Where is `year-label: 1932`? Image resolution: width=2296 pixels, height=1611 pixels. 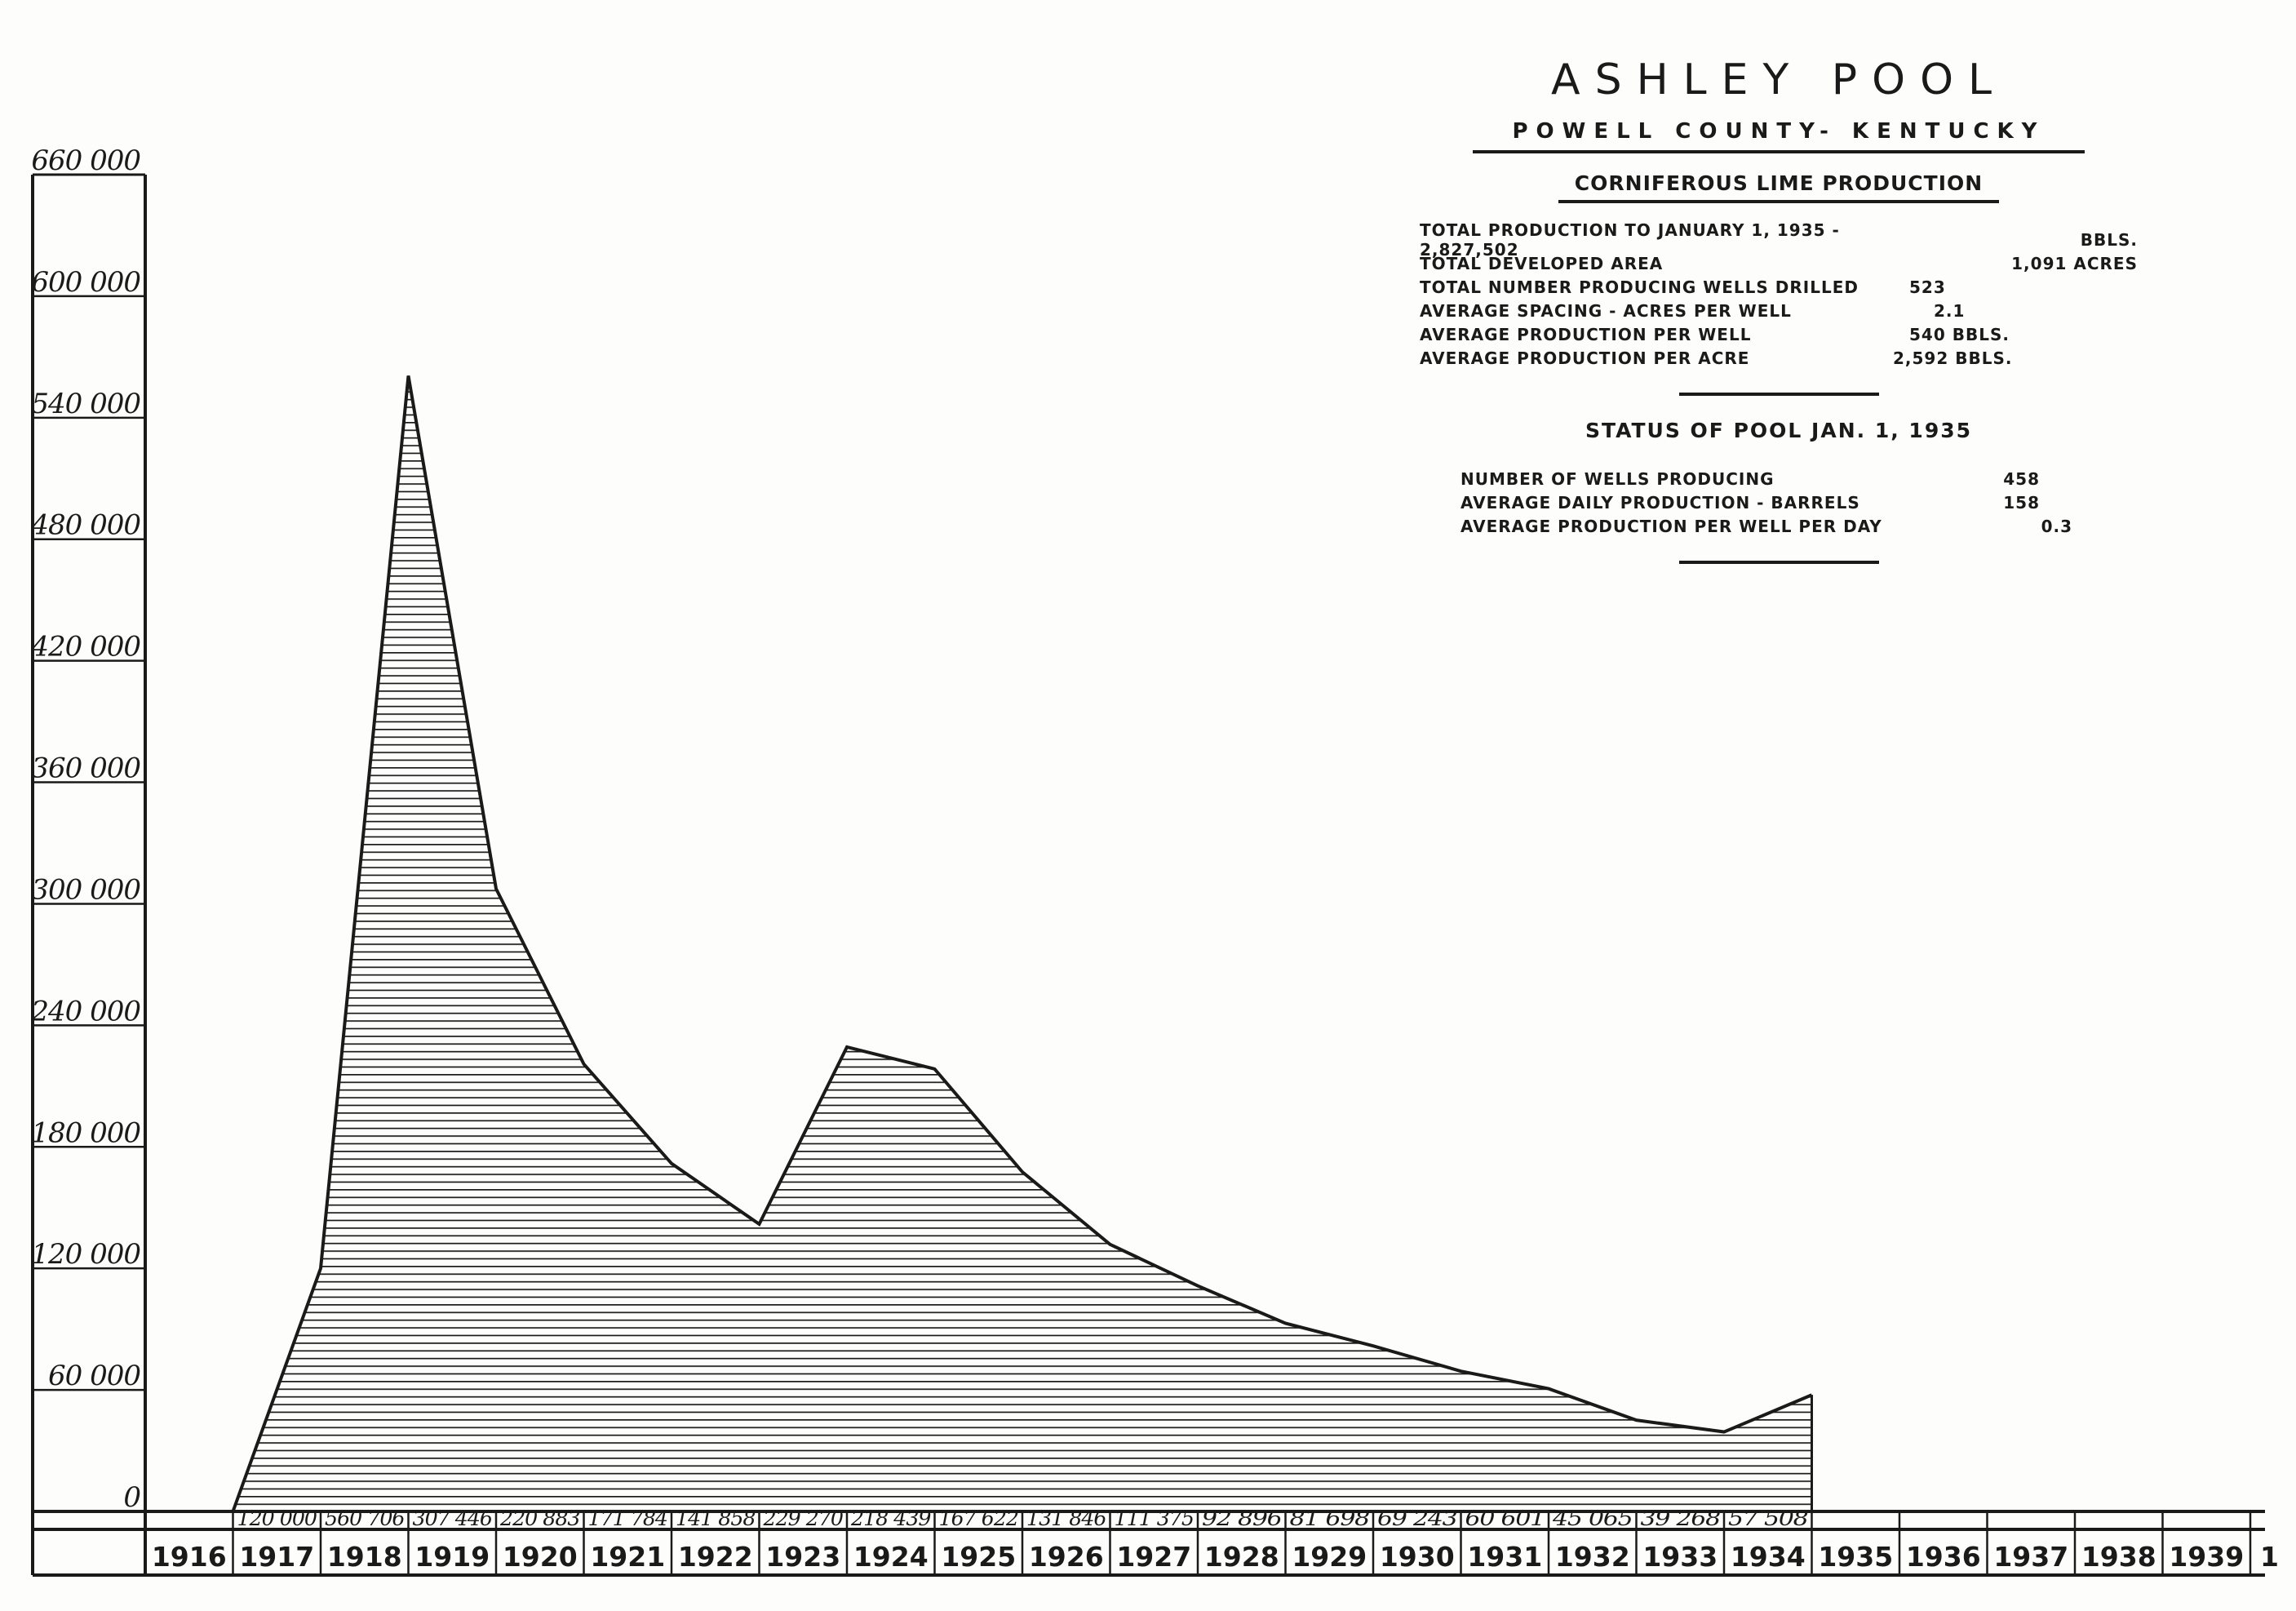
year-label: 1932 is located at coordinates (1592, 1557).